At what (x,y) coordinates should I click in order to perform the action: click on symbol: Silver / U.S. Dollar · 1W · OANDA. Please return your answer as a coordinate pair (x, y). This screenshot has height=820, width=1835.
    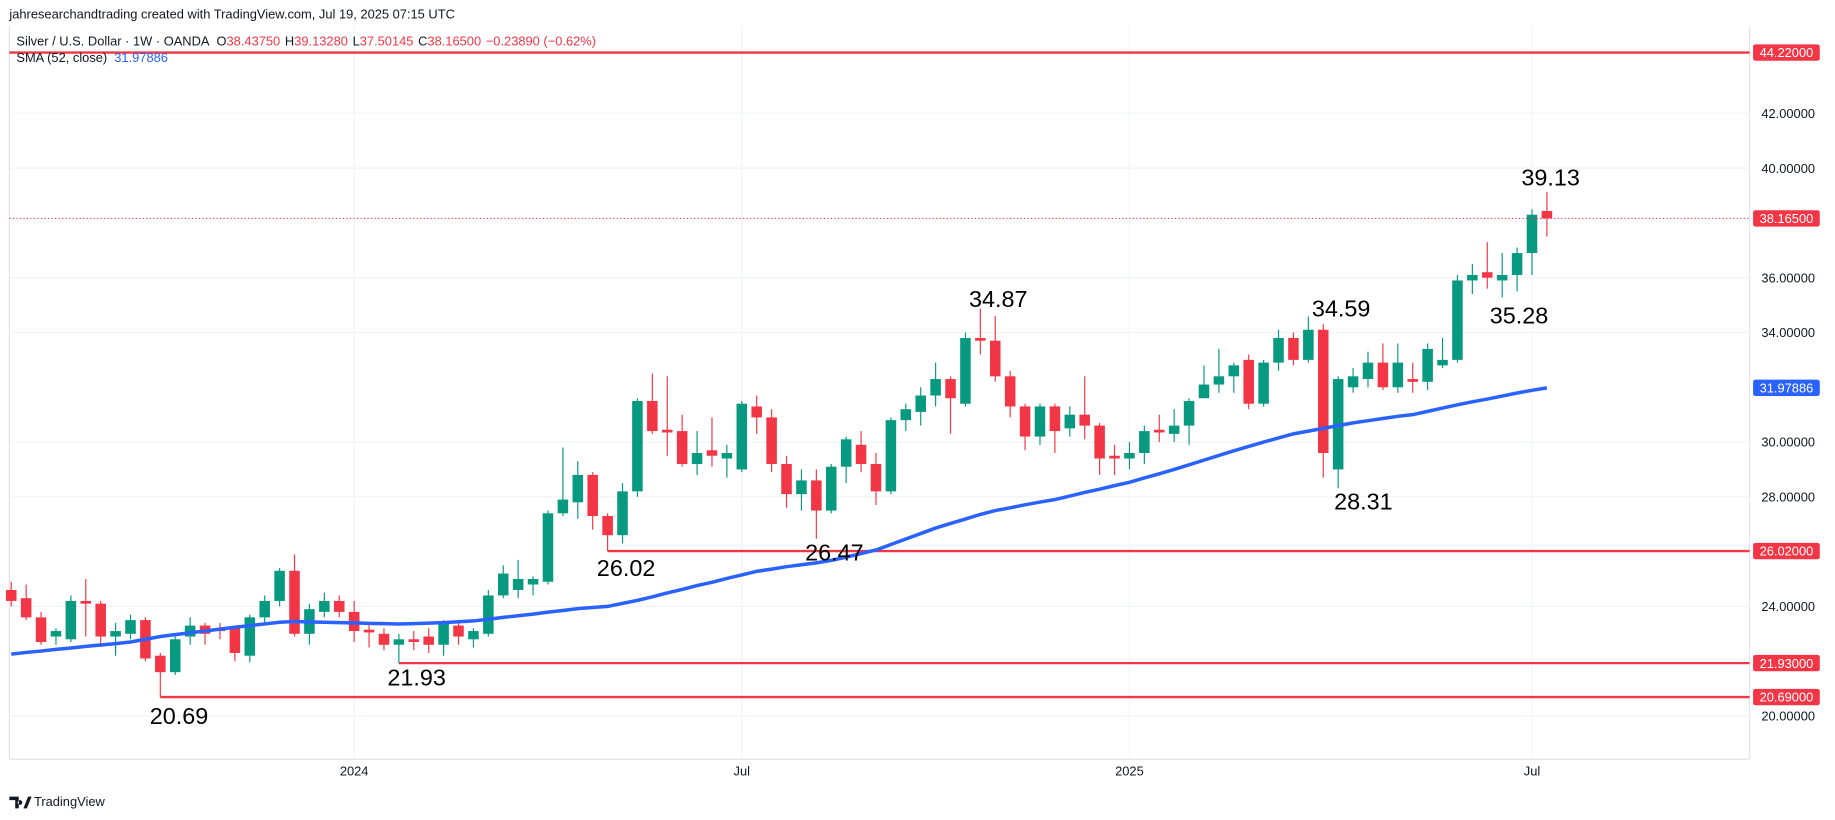
    Looking at the image, I should click on (113, 41).